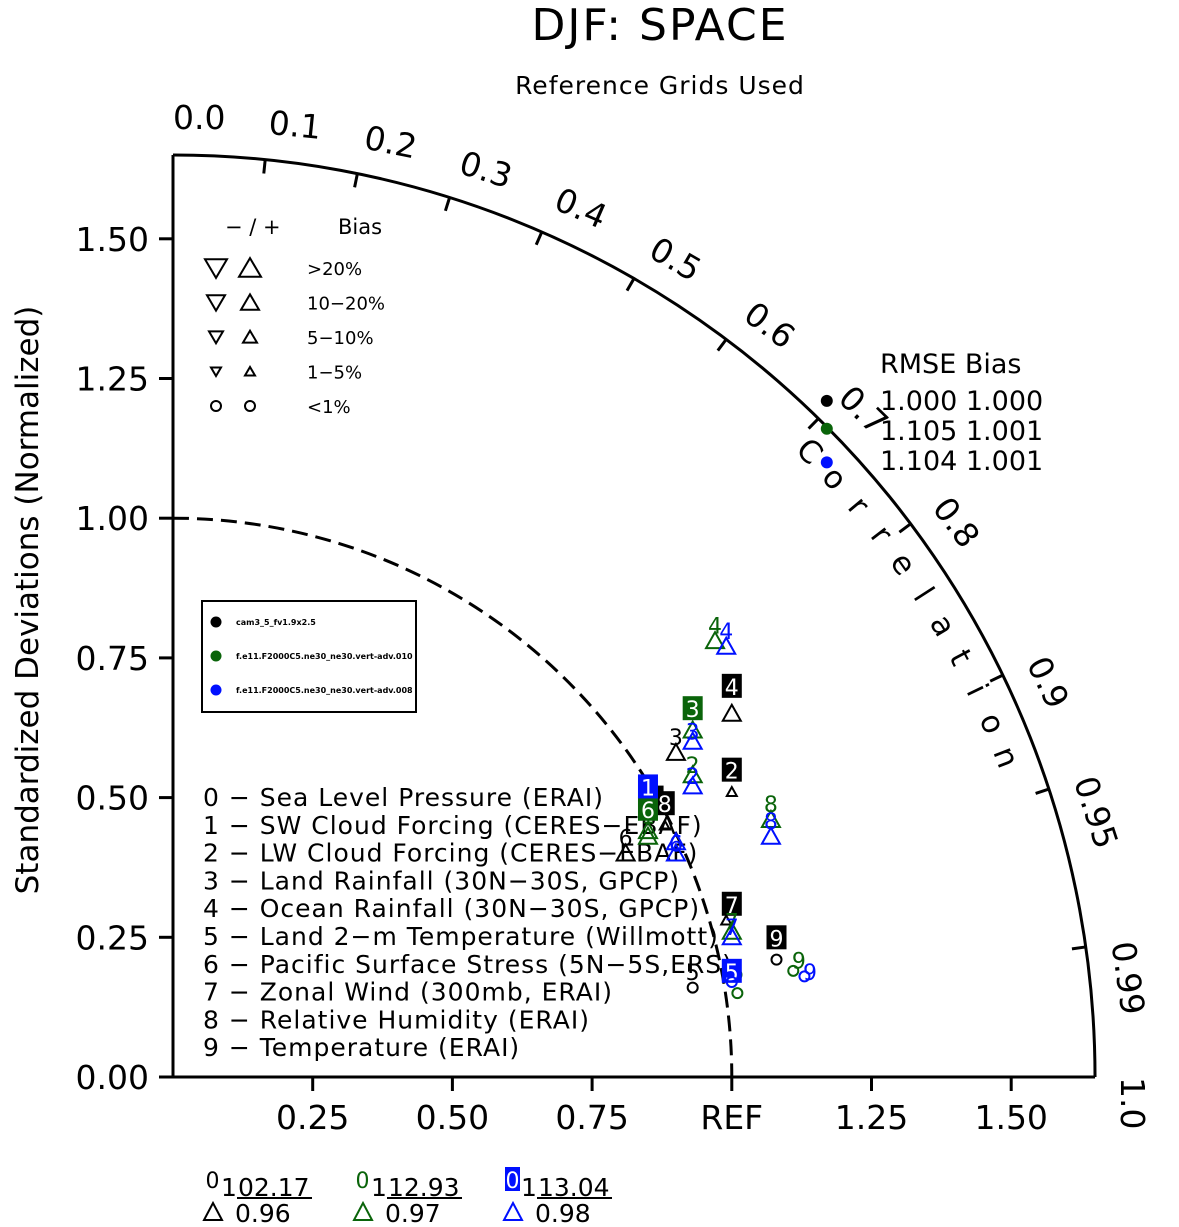  I want to click on corr-tick-label: 1.0, so click(1132, 1103).